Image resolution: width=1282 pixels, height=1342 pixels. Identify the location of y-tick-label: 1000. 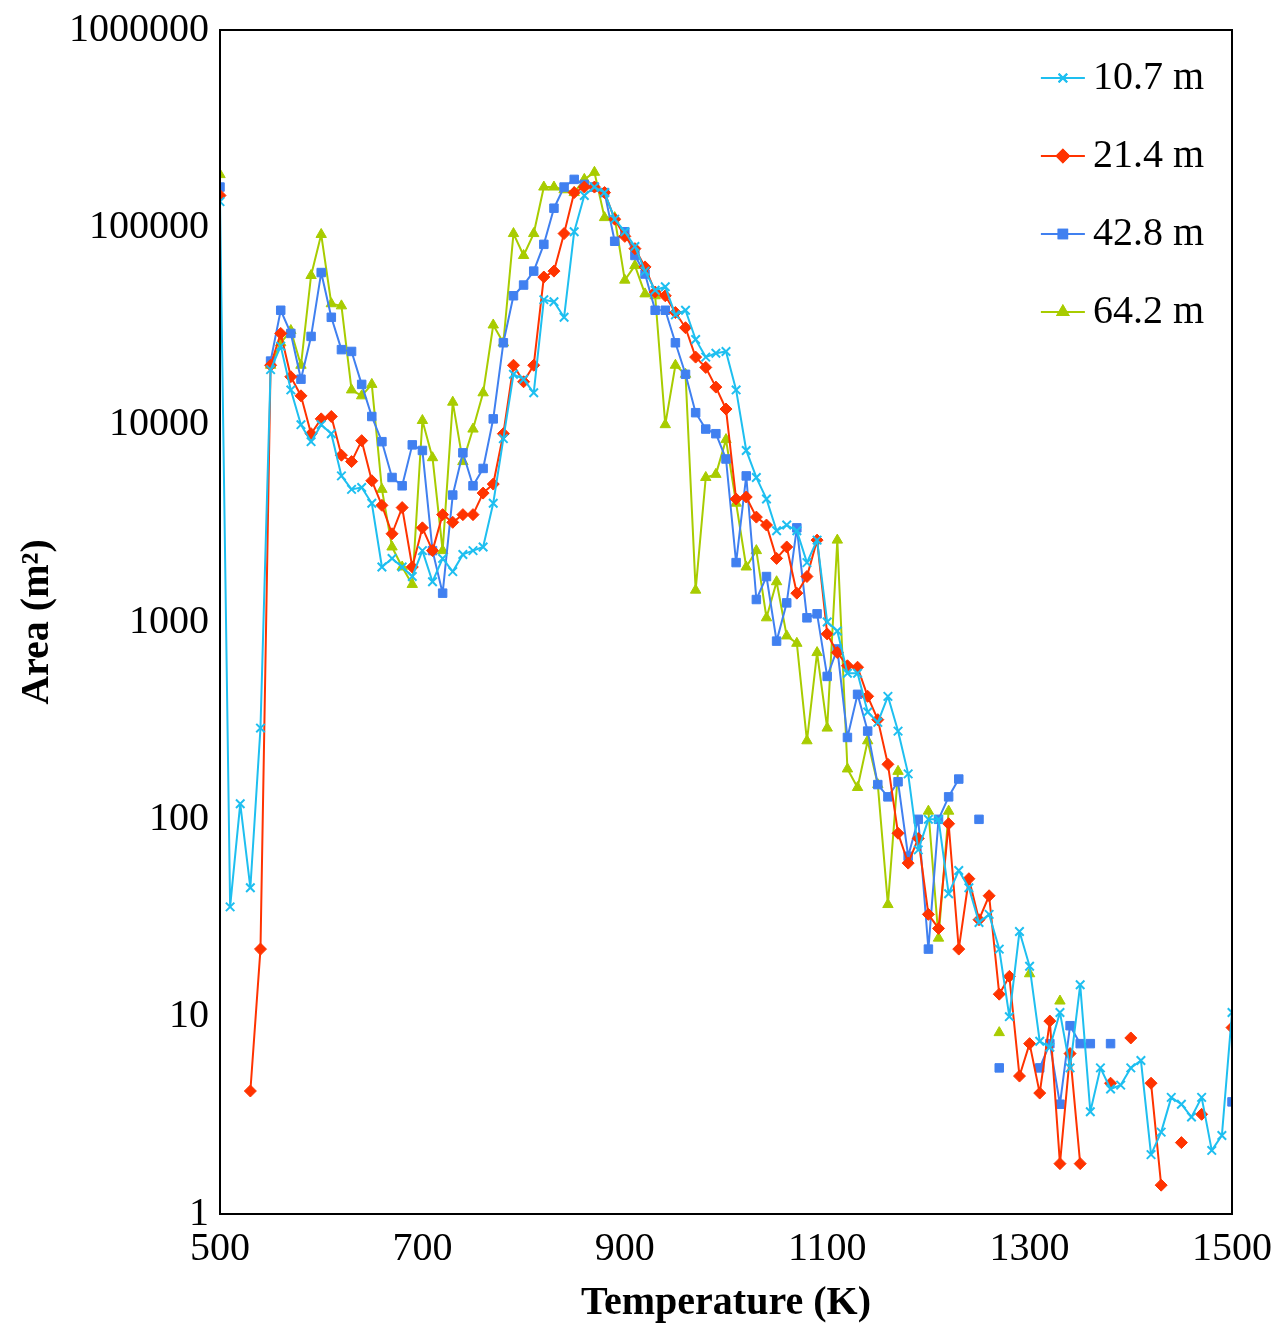
(169, 619).